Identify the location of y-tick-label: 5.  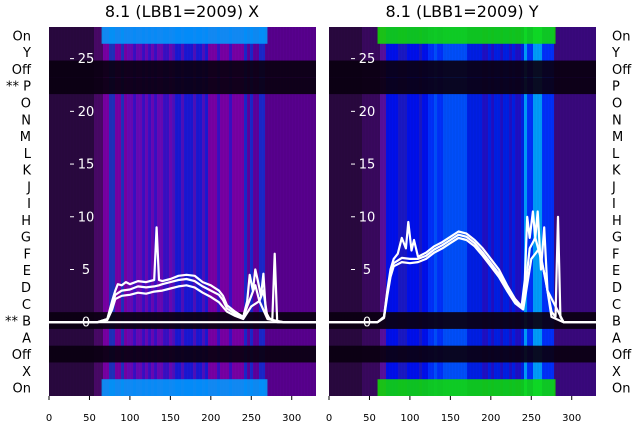
(86, 270).